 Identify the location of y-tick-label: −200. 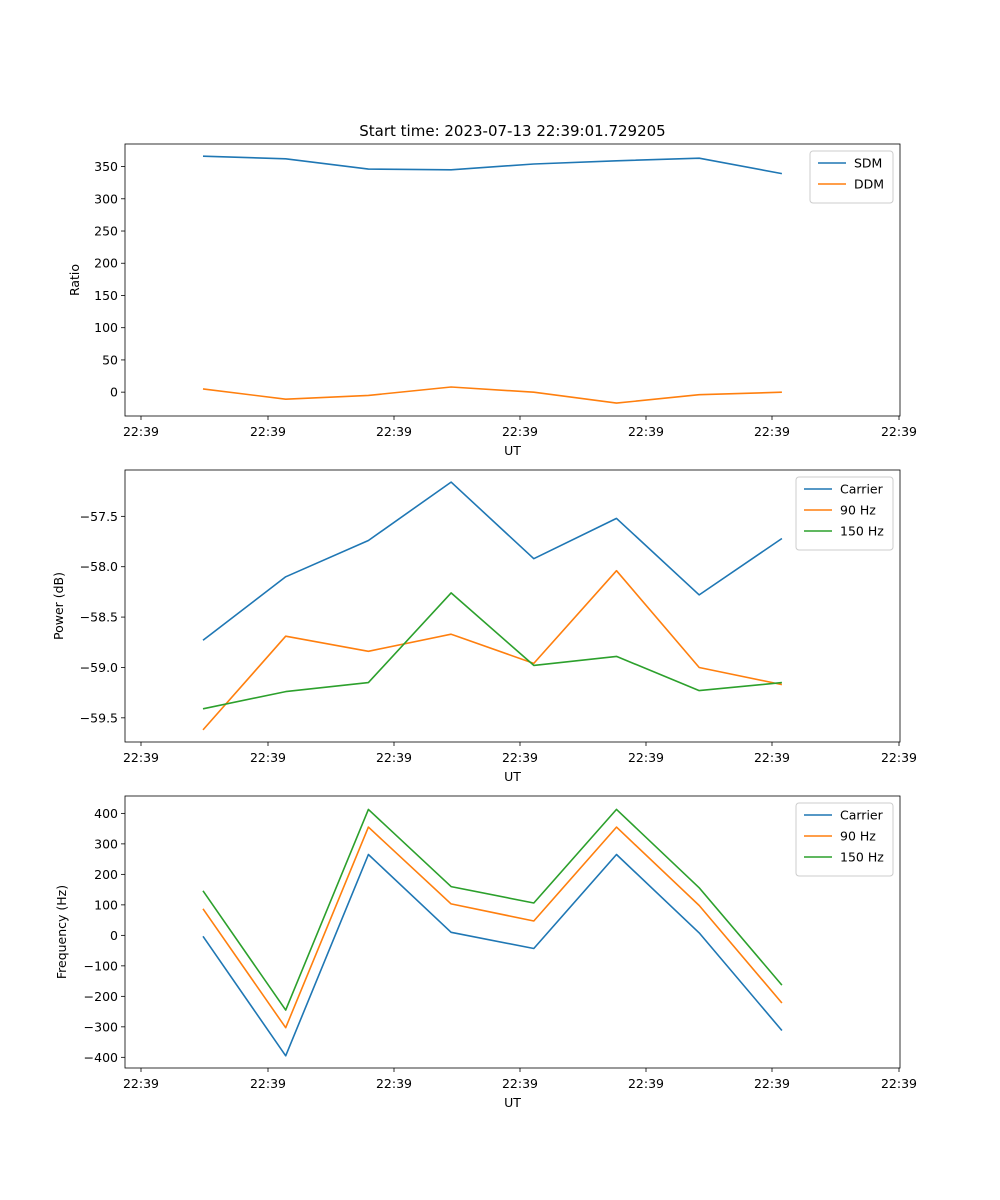
(101, 996).